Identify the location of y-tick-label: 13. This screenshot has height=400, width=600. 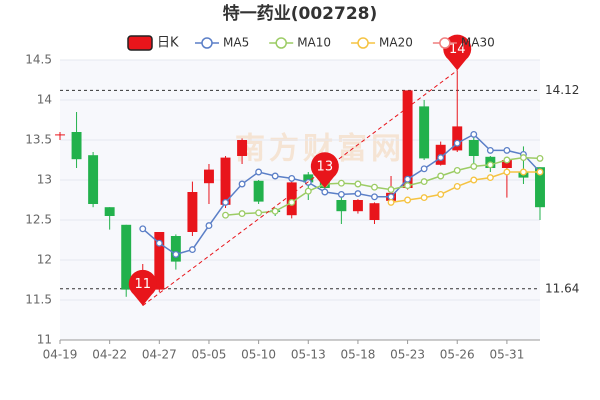
(44, 180).